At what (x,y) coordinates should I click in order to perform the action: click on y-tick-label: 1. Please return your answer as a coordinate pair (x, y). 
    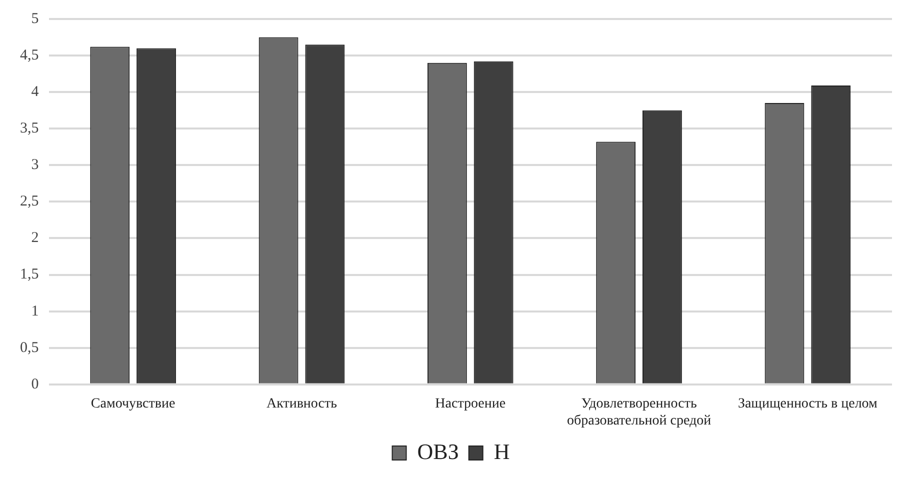
    Looking at the image, I should click on (35, 311).